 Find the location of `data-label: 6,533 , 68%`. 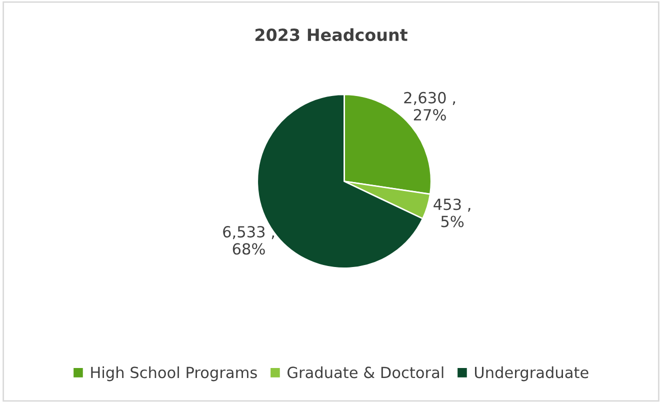

data-label: 6,533 , 68% is located at coordinates (248, 240).